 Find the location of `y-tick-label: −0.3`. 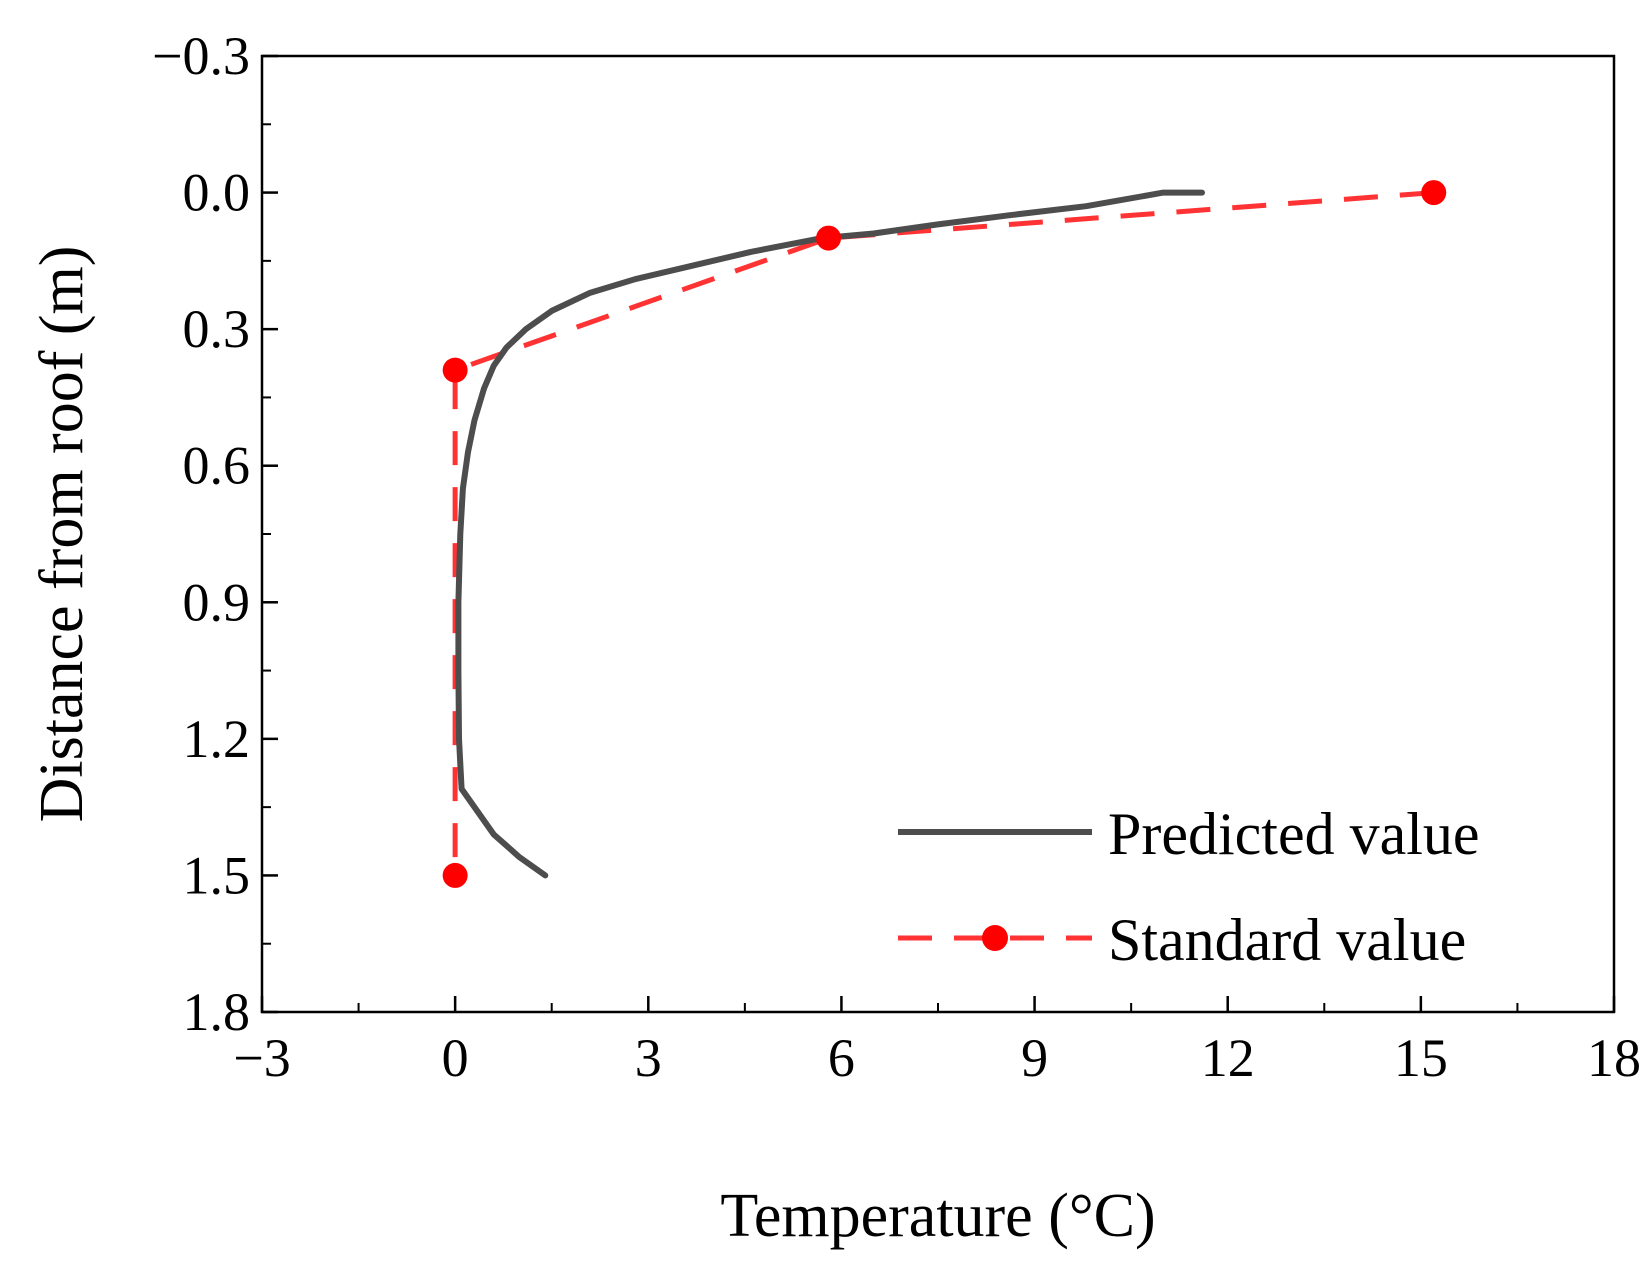

y-tick-label: −0.3 is located at coordinates (201, 56).